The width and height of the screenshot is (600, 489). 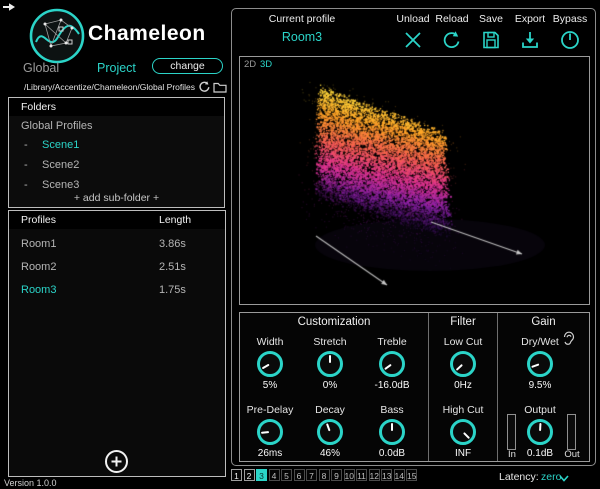 I want to click on tab-3d: 3D, so click(x=266, y=64).